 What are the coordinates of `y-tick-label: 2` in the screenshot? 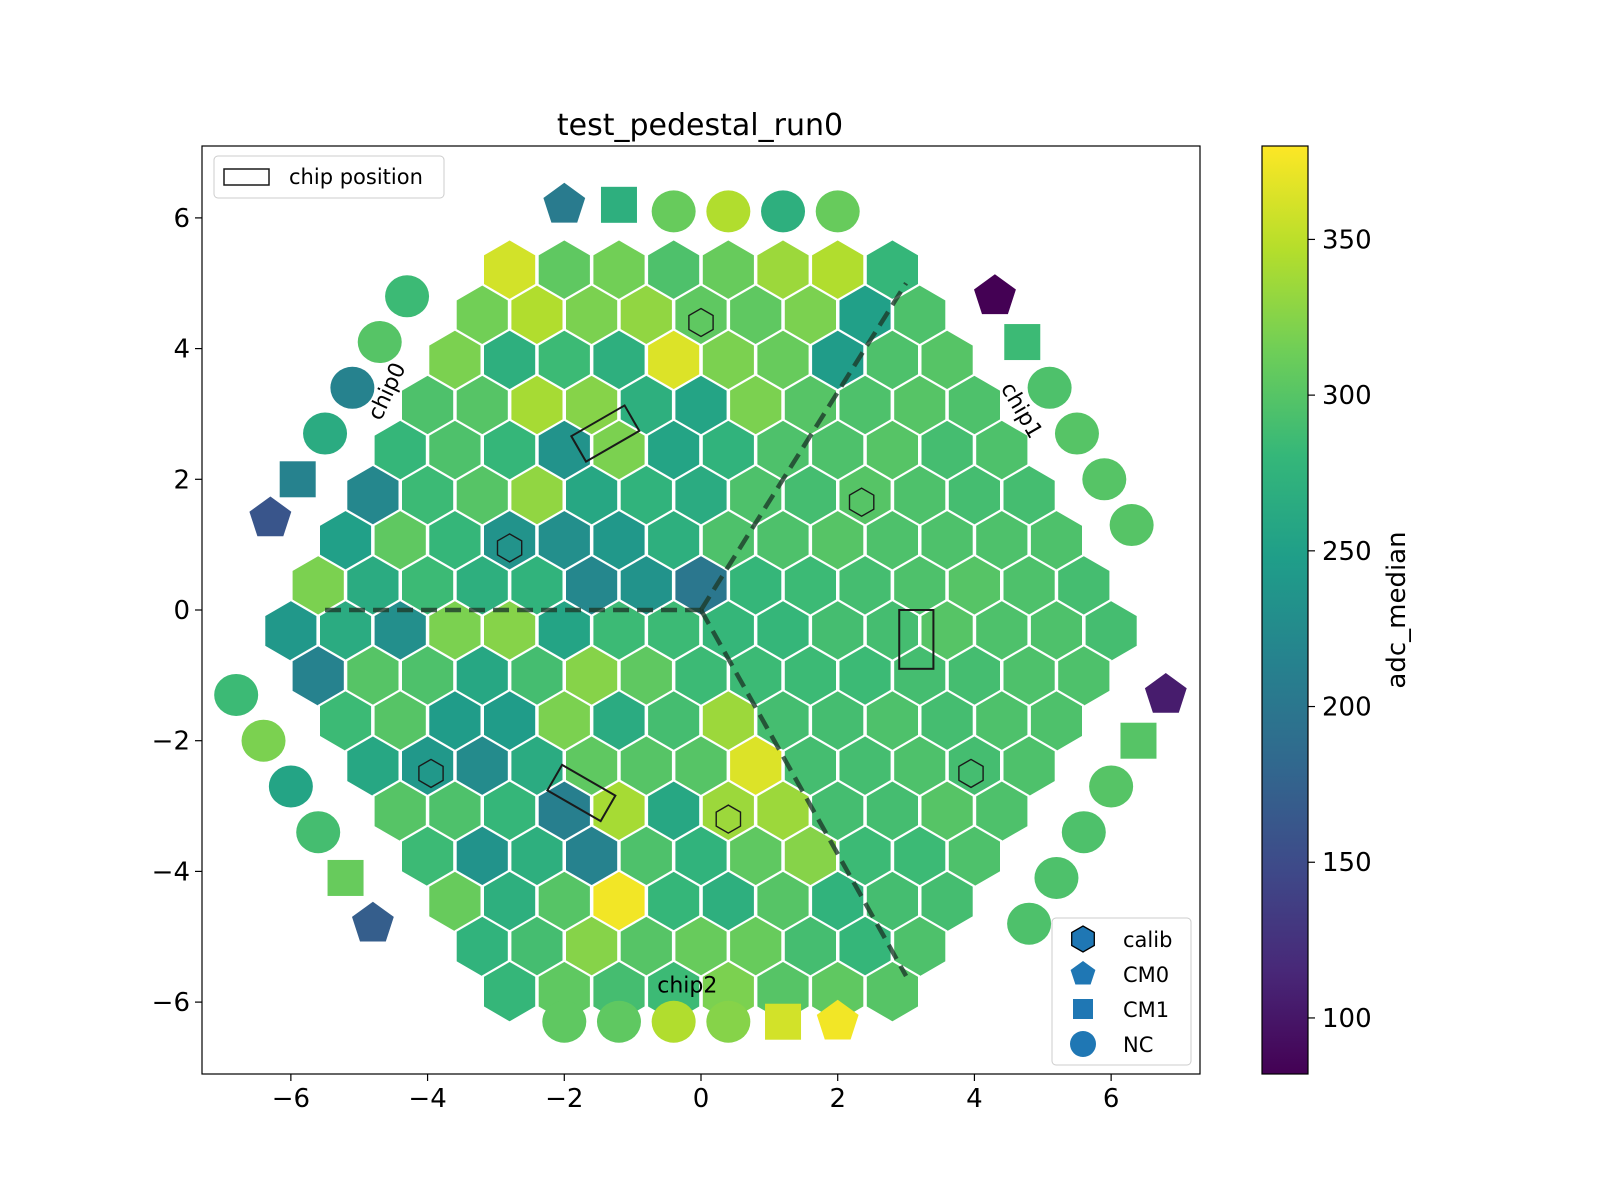 It's located at (181, 480).